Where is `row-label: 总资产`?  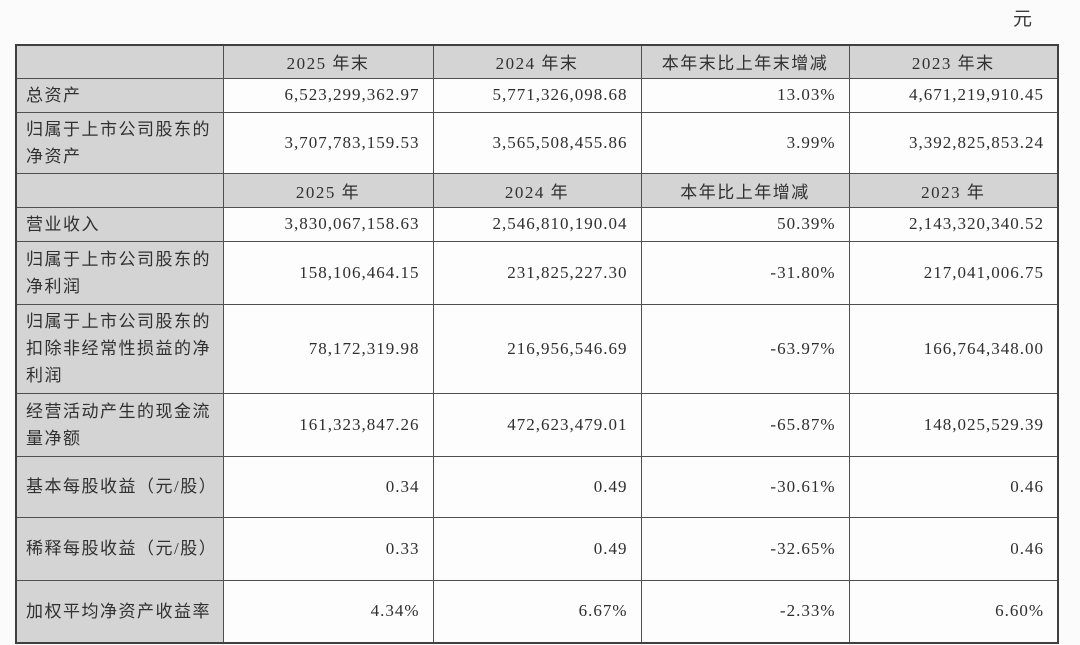
row-label: 总资产 is located at coordinates (119, 95).